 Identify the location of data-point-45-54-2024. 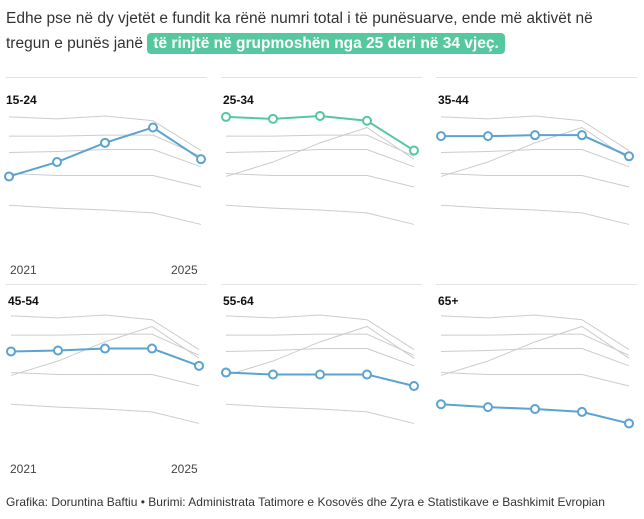
(152, 348).